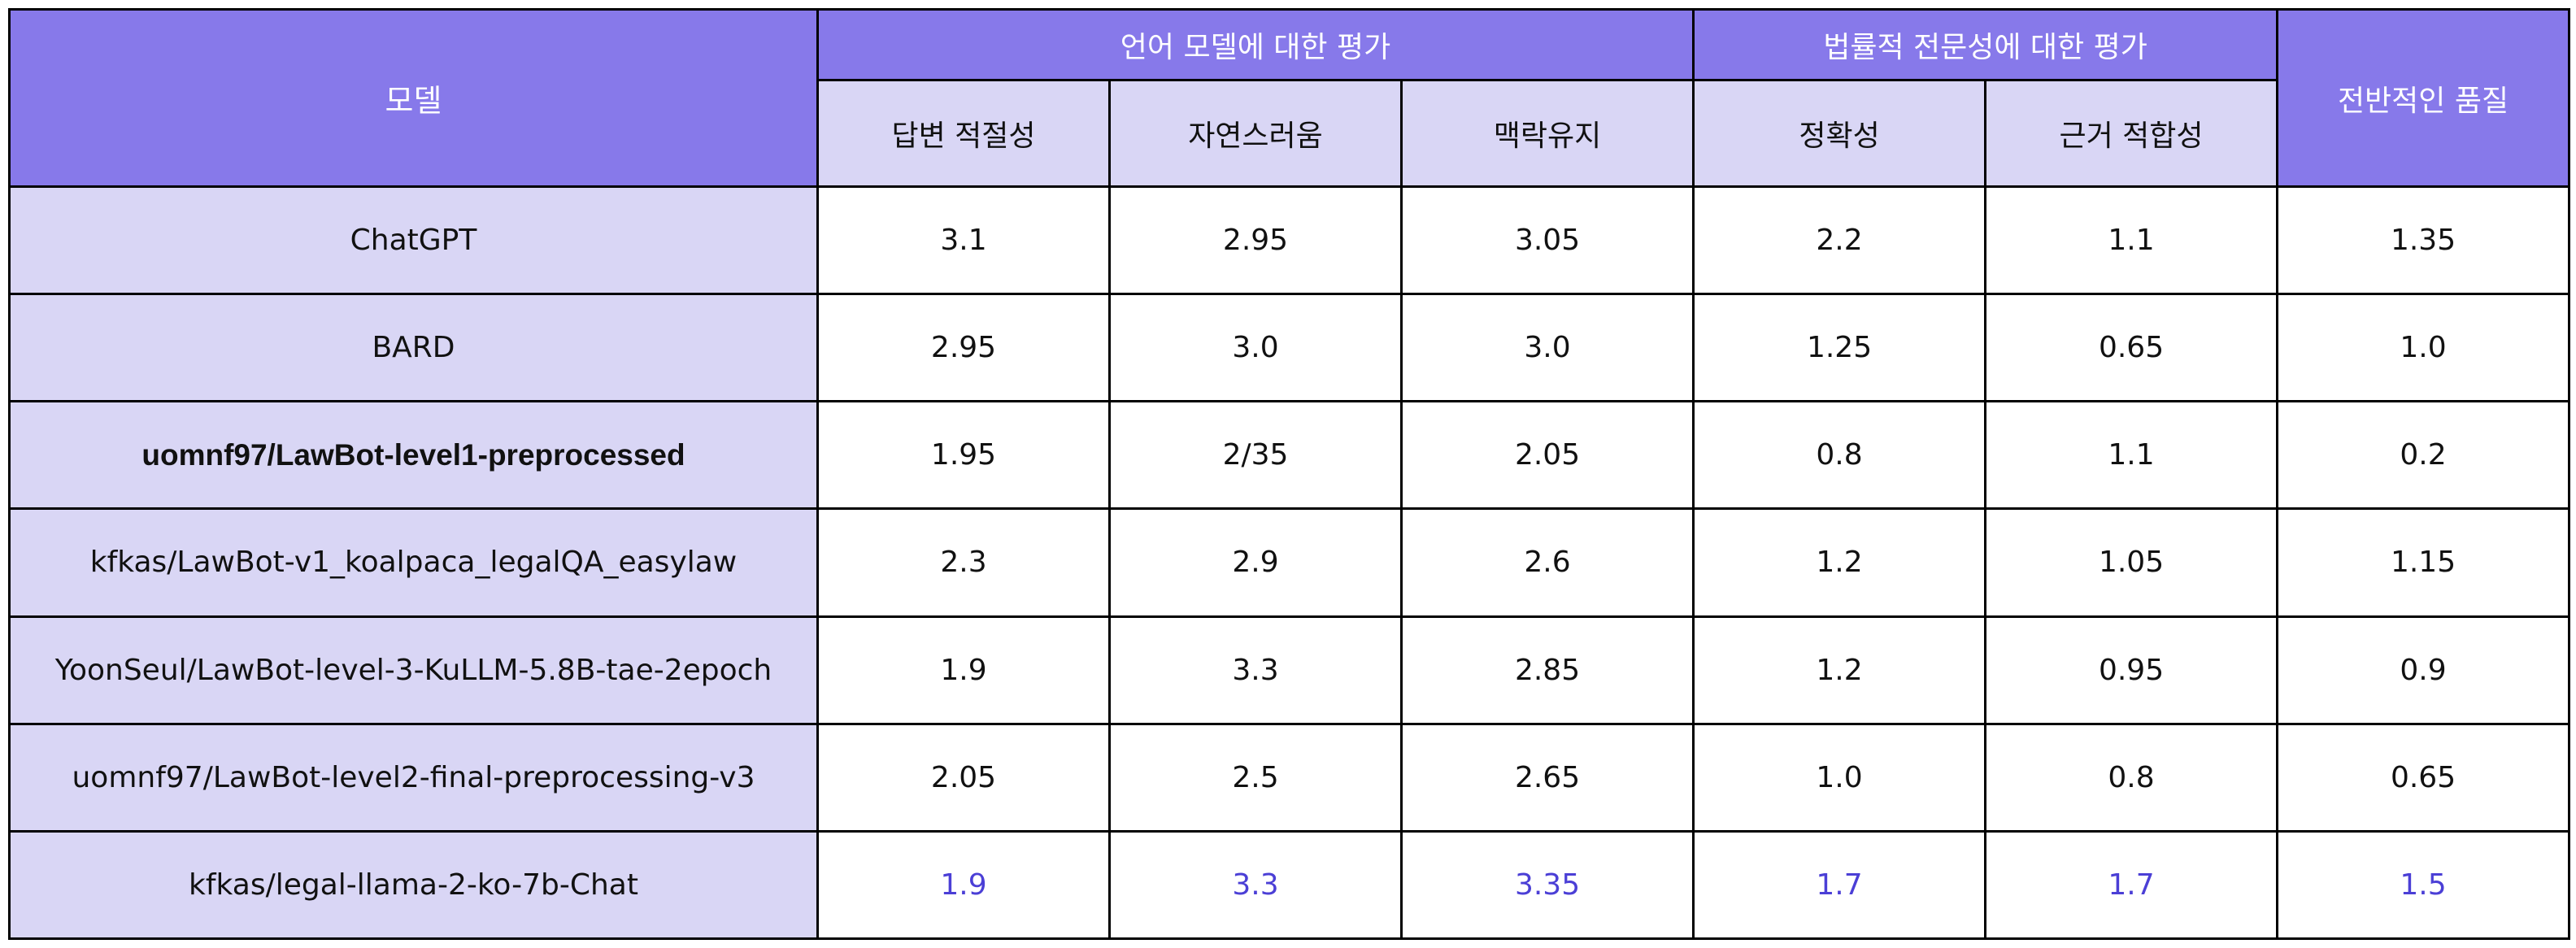 This screenshot has width=2576, height=948. What do you see at coordinates (2132, 348) in the screenshot?
I see `score-cell-evidence-fitness: 0.65` at bounding box center [2132, 348].